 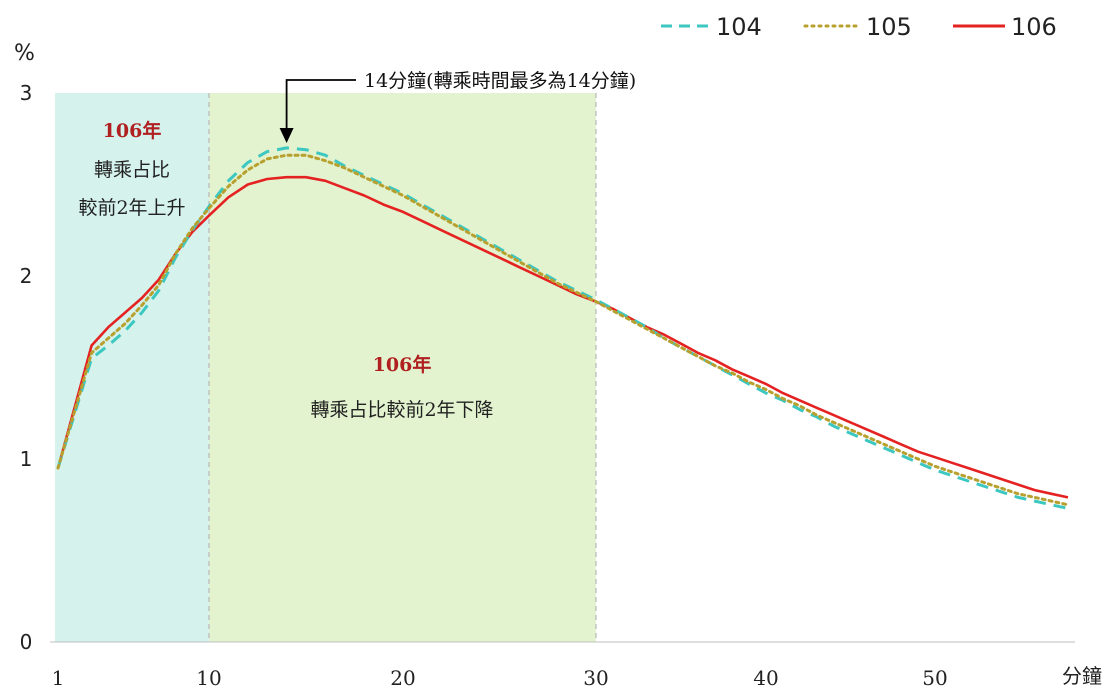 What do you see at coordinates (595, 678) in the screenshot?
I see `x-tick-label: 30` at bounding box center [595, 678].